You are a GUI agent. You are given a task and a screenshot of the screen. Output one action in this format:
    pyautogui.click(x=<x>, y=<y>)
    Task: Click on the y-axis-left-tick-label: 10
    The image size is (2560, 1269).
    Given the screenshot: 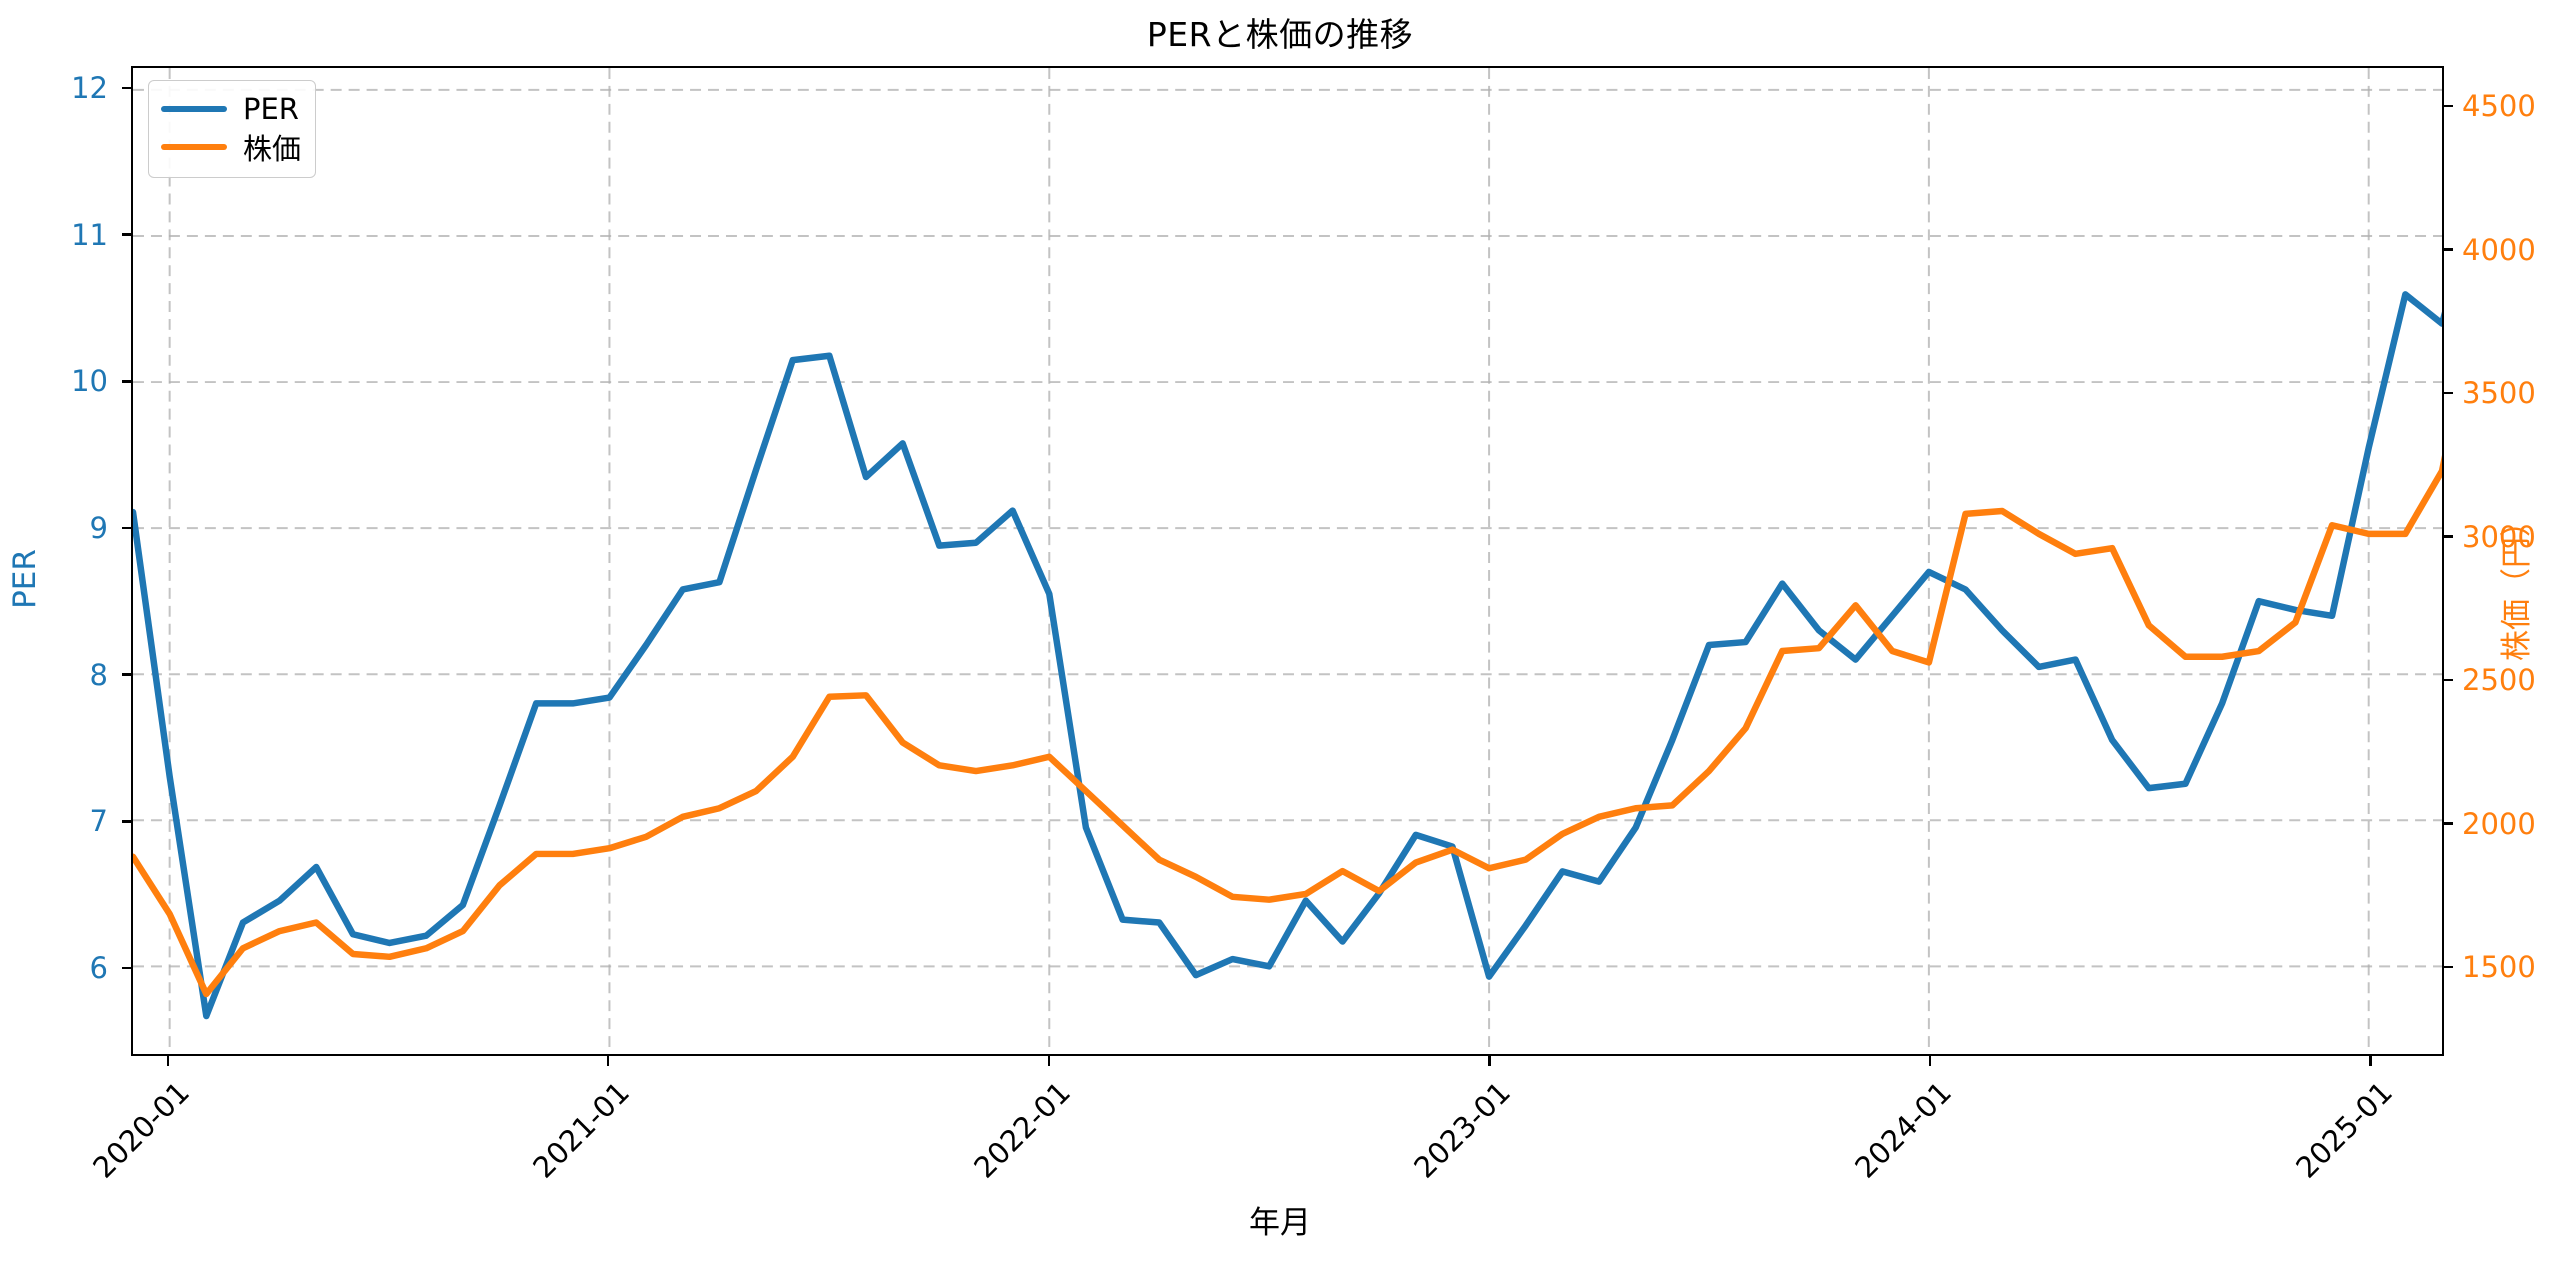 What is the action you would take?
    pyautogui.click(x=89, y=381)
    